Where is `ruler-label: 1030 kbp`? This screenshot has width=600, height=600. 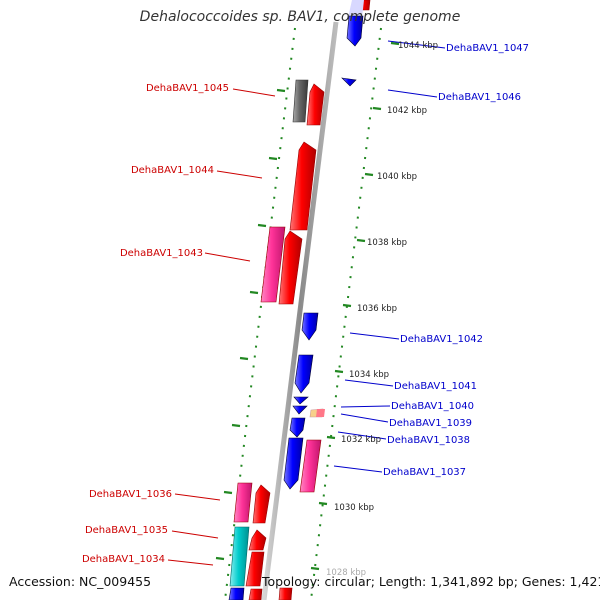
ruler-label: 1030 kbp is located at coordinates (354, 508).